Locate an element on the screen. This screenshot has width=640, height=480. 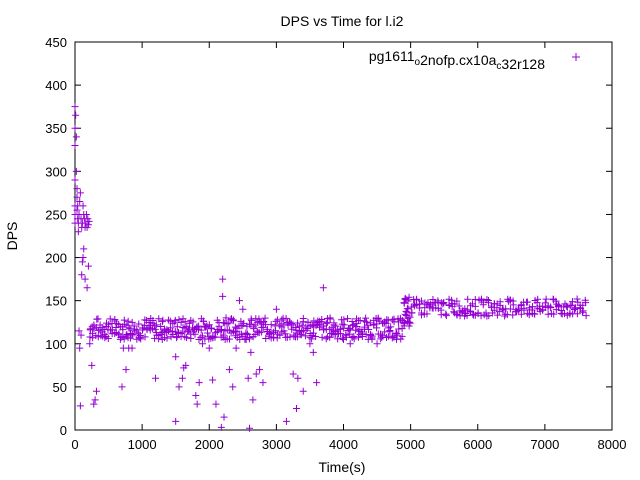
x-tick-label: 6000 is located at coordinates (477, 444).